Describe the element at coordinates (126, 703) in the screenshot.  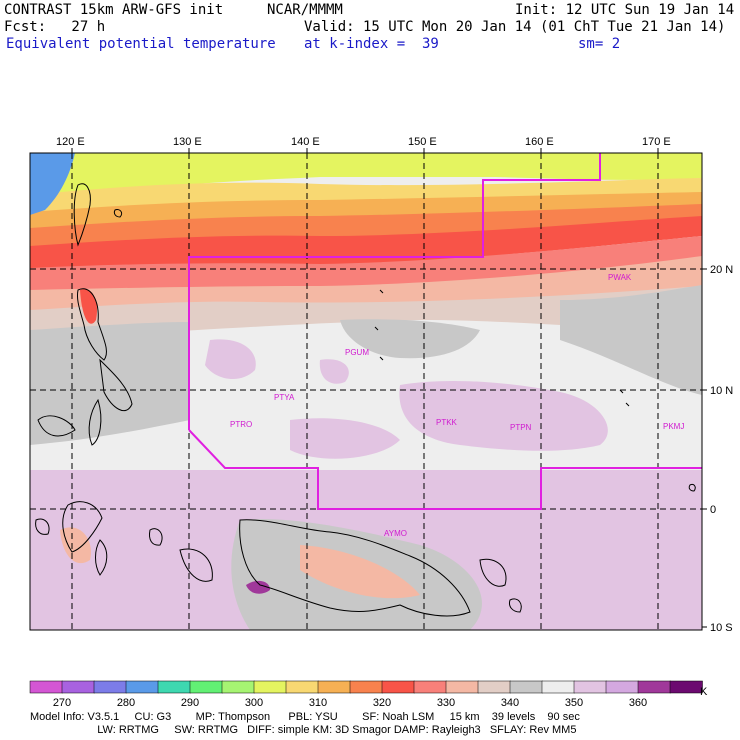
I see `colorbar-label: 280` at that location.